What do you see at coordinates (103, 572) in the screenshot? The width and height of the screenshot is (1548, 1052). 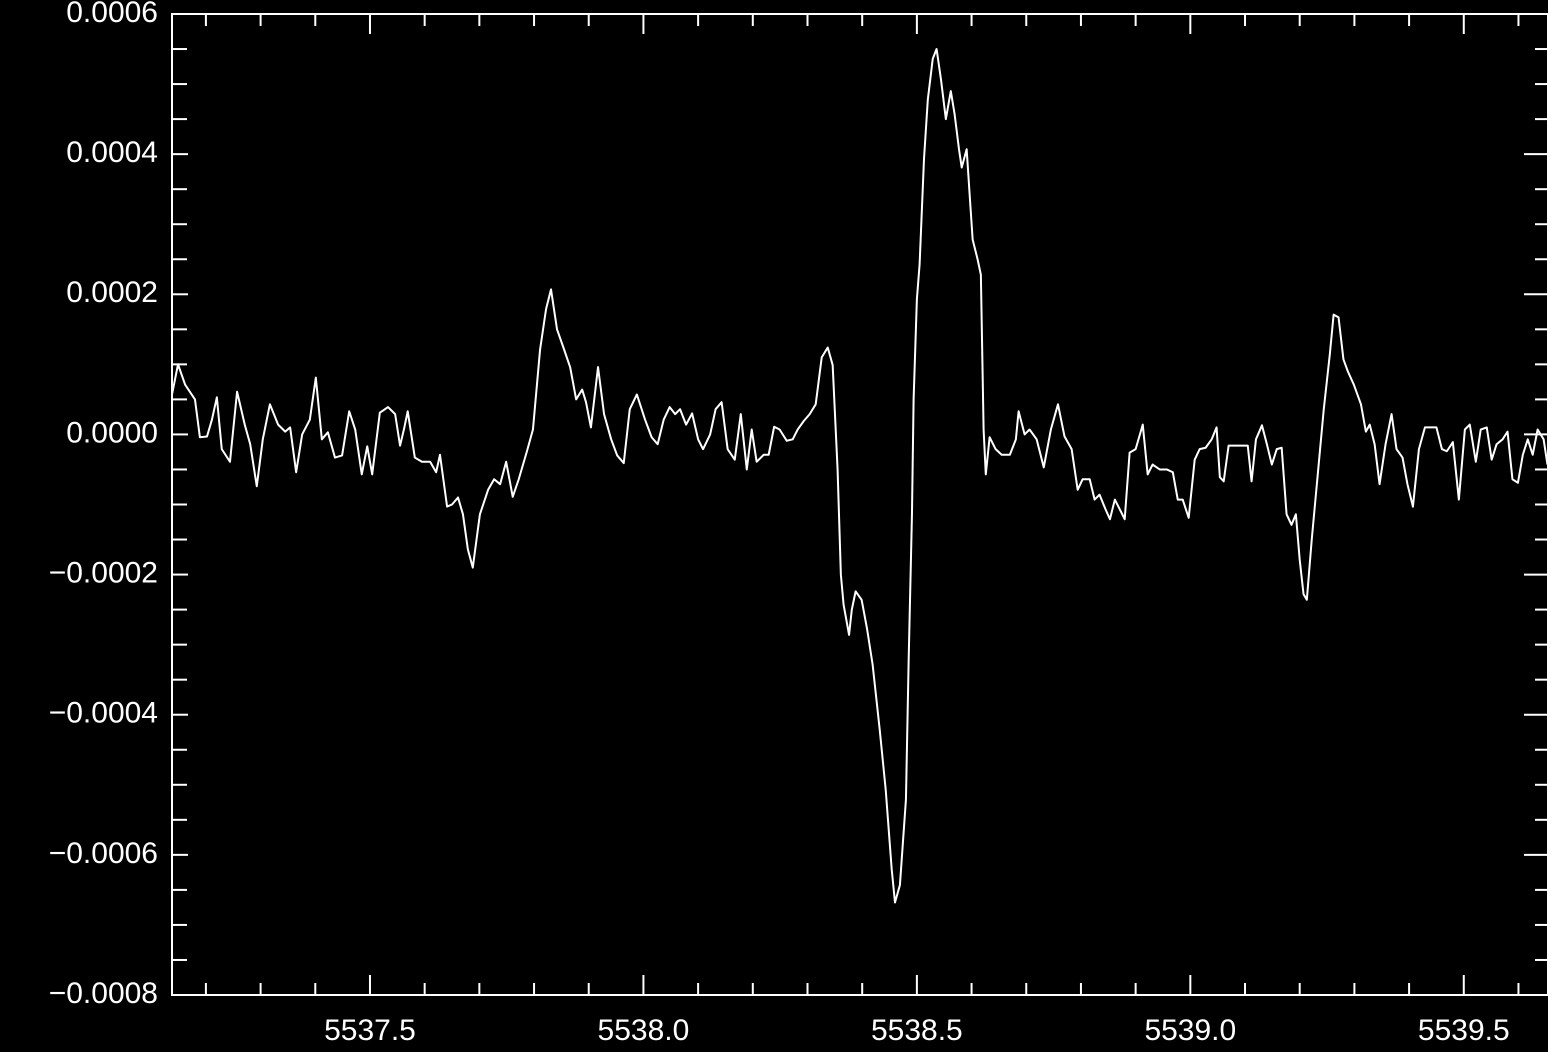 I see `y-tick-label: −0.0002` at bounding box center [103, 572].